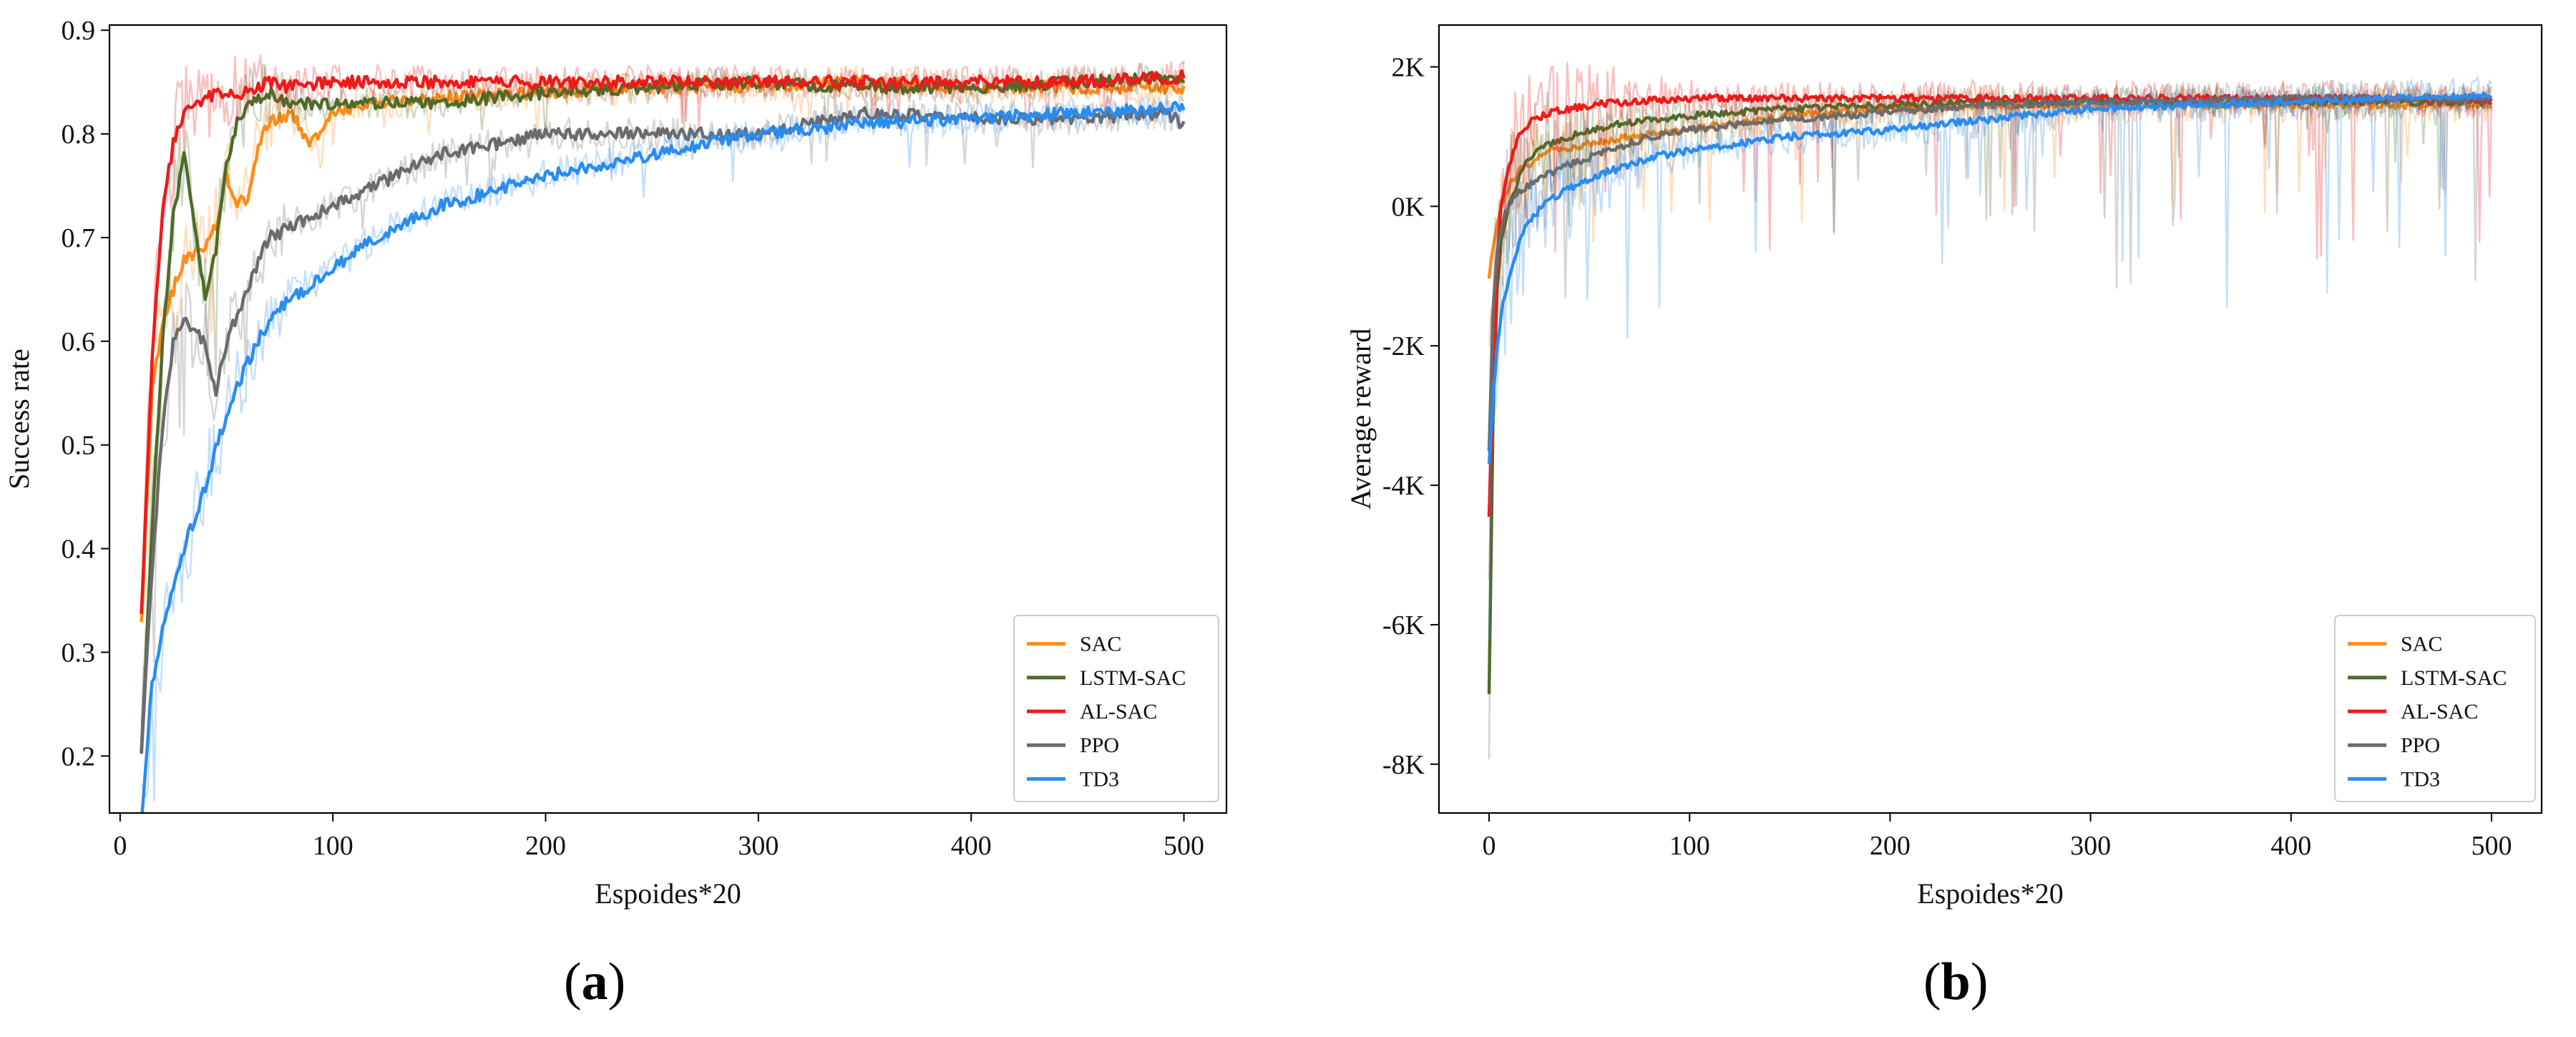  Describe the element at coordinates (1403, 346) in the screenshot. I see `y-tick-label-b-3: -2K` at that location.